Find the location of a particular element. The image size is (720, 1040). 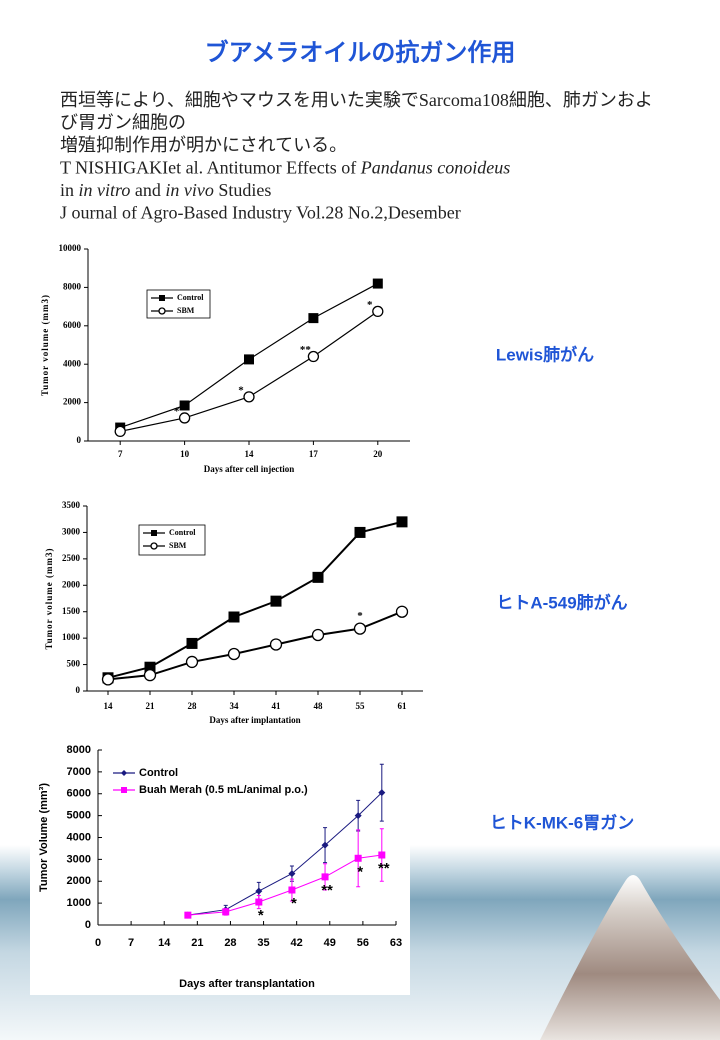

text-line: 増殖抑制作用が明かにされている。 is located at coordinates (203, 144).